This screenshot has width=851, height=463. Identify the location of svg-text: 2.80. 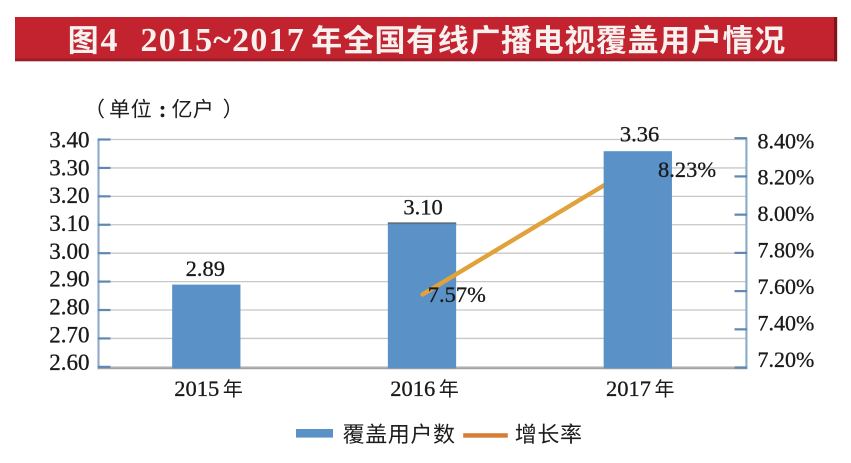
(69, 306).